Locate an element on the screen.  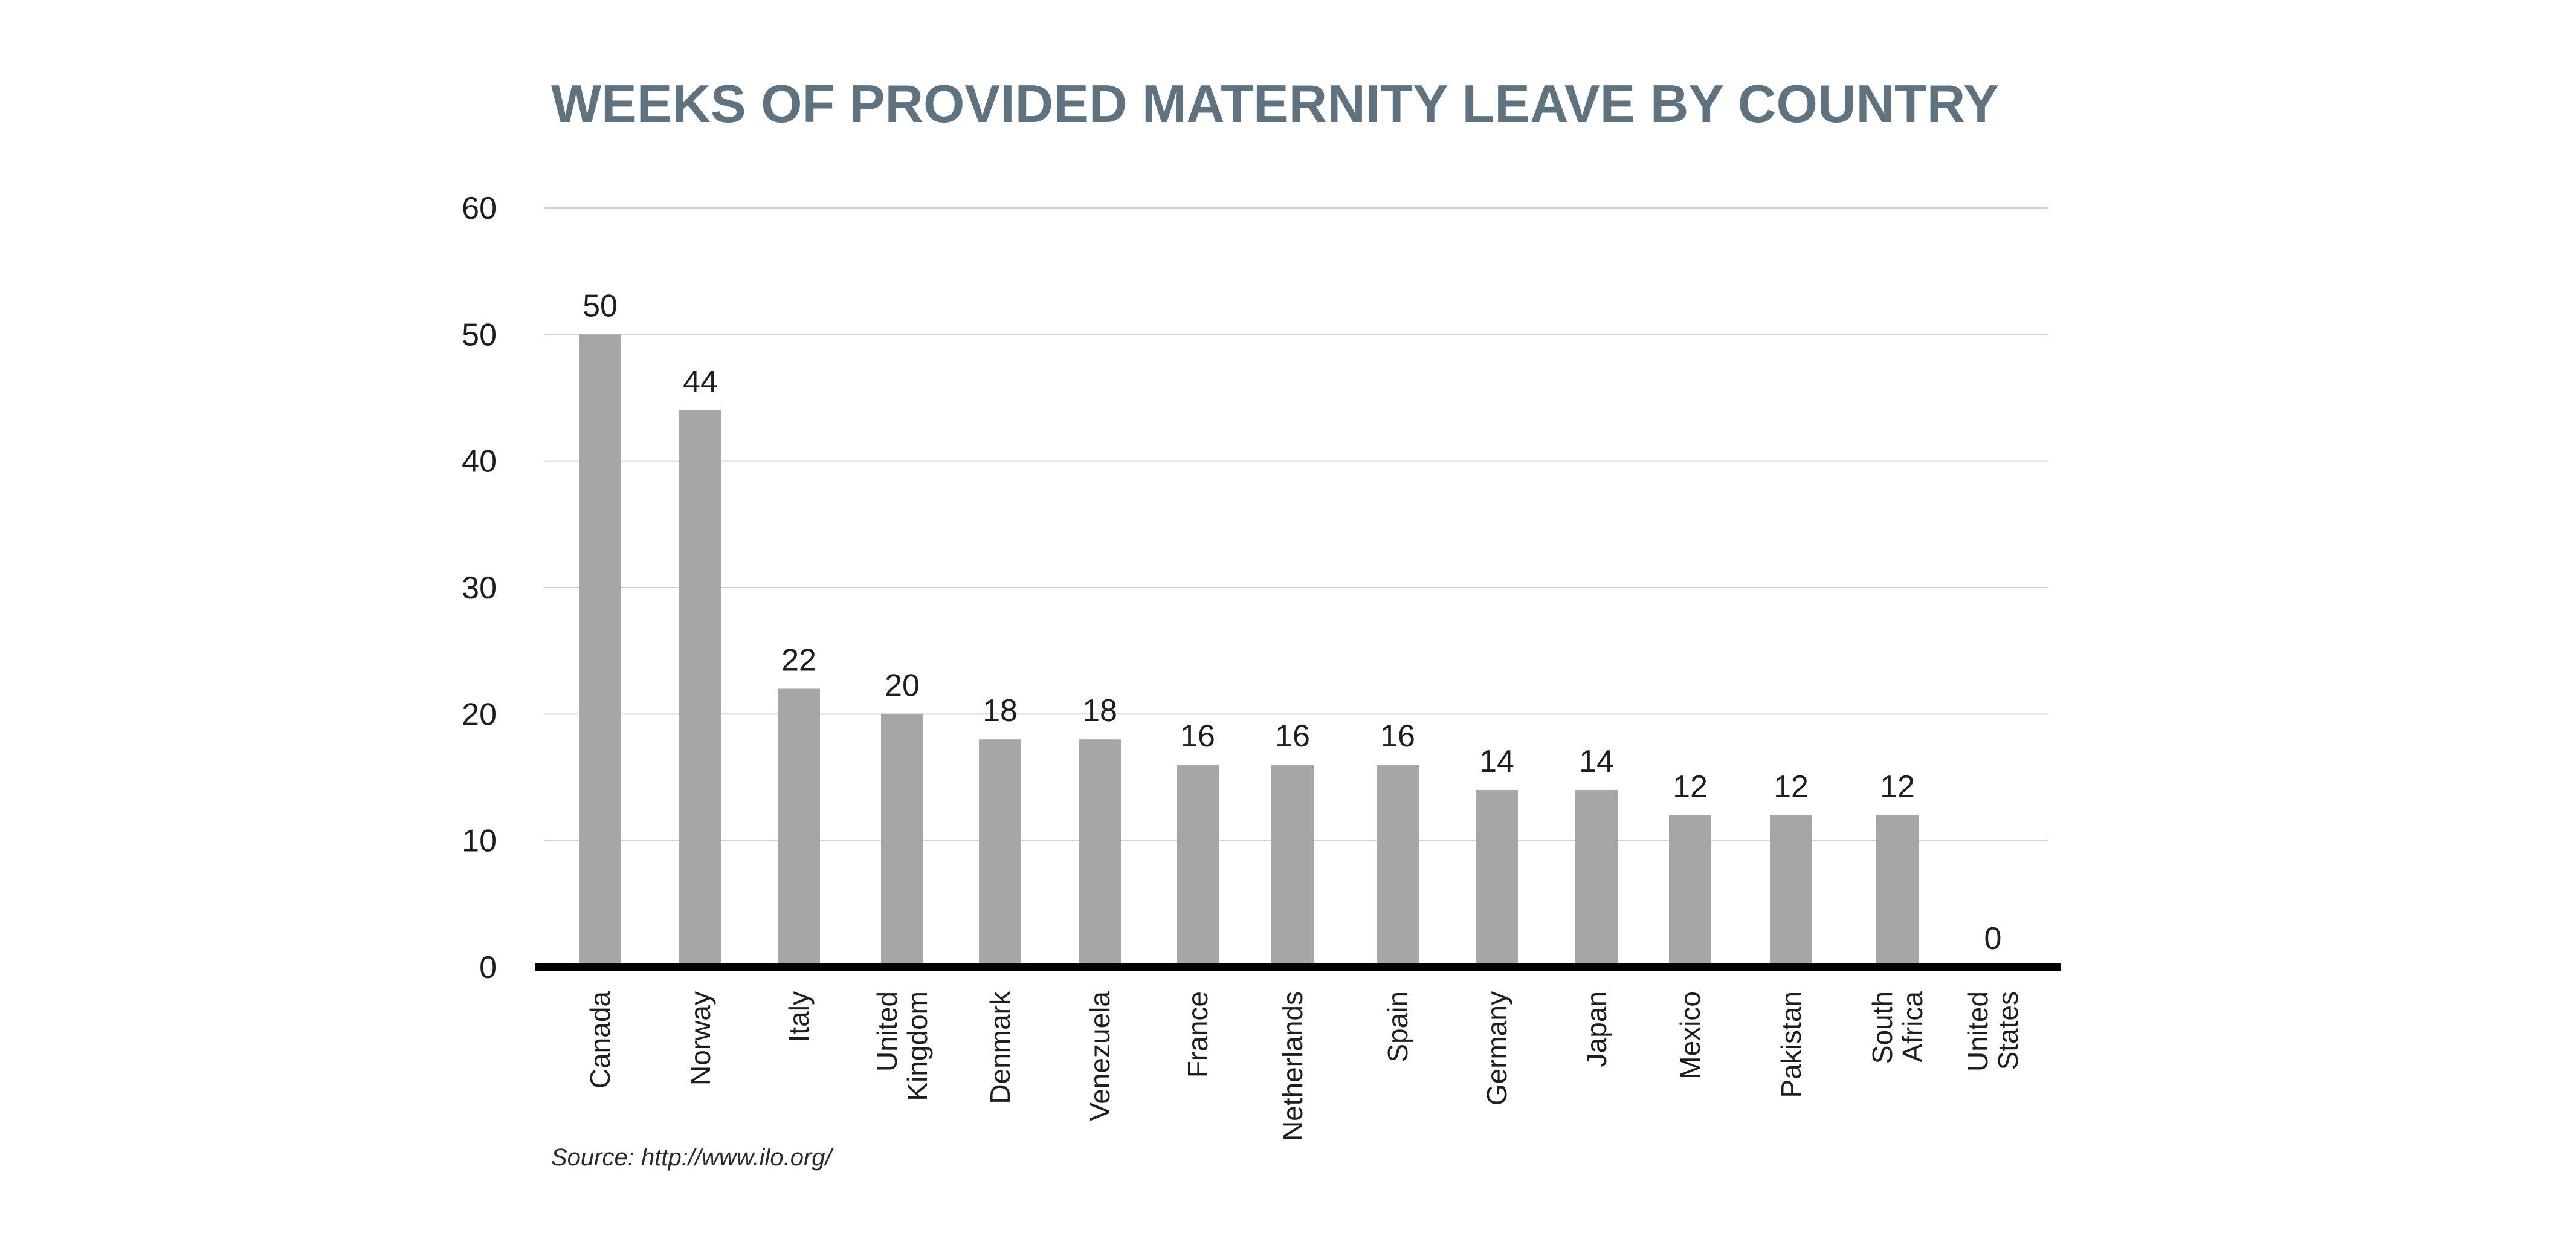
category-label: Germany is located at coordinates (1497, 1048).